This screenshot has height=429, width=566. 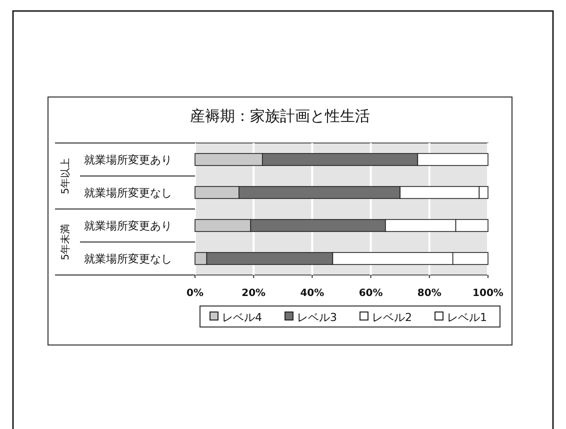 I want to click on legend-label: レベル3, so click(x=317, y=317).